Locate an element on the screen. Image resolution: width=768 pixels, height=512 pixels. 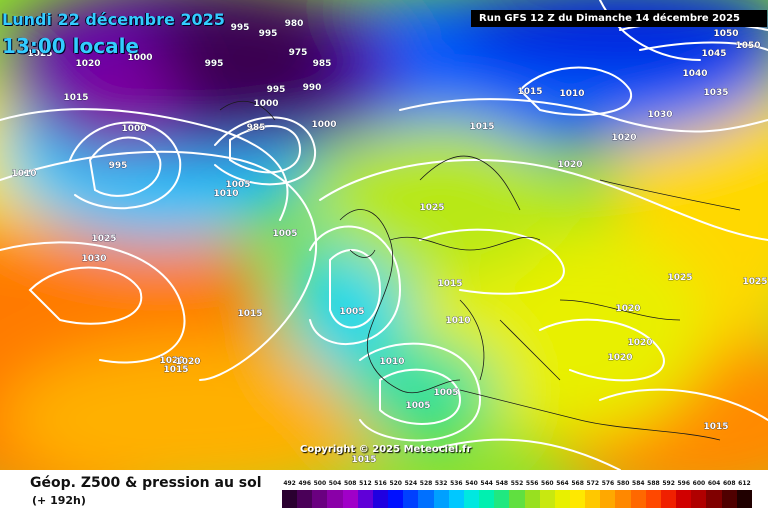
legend-label: 572 is located at coordinates (593, 483).